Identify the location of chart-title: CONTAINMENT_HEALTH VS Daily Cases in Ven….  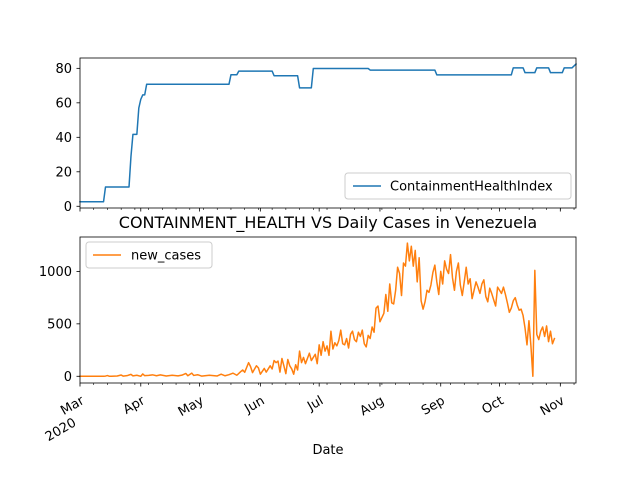
(328, 223).